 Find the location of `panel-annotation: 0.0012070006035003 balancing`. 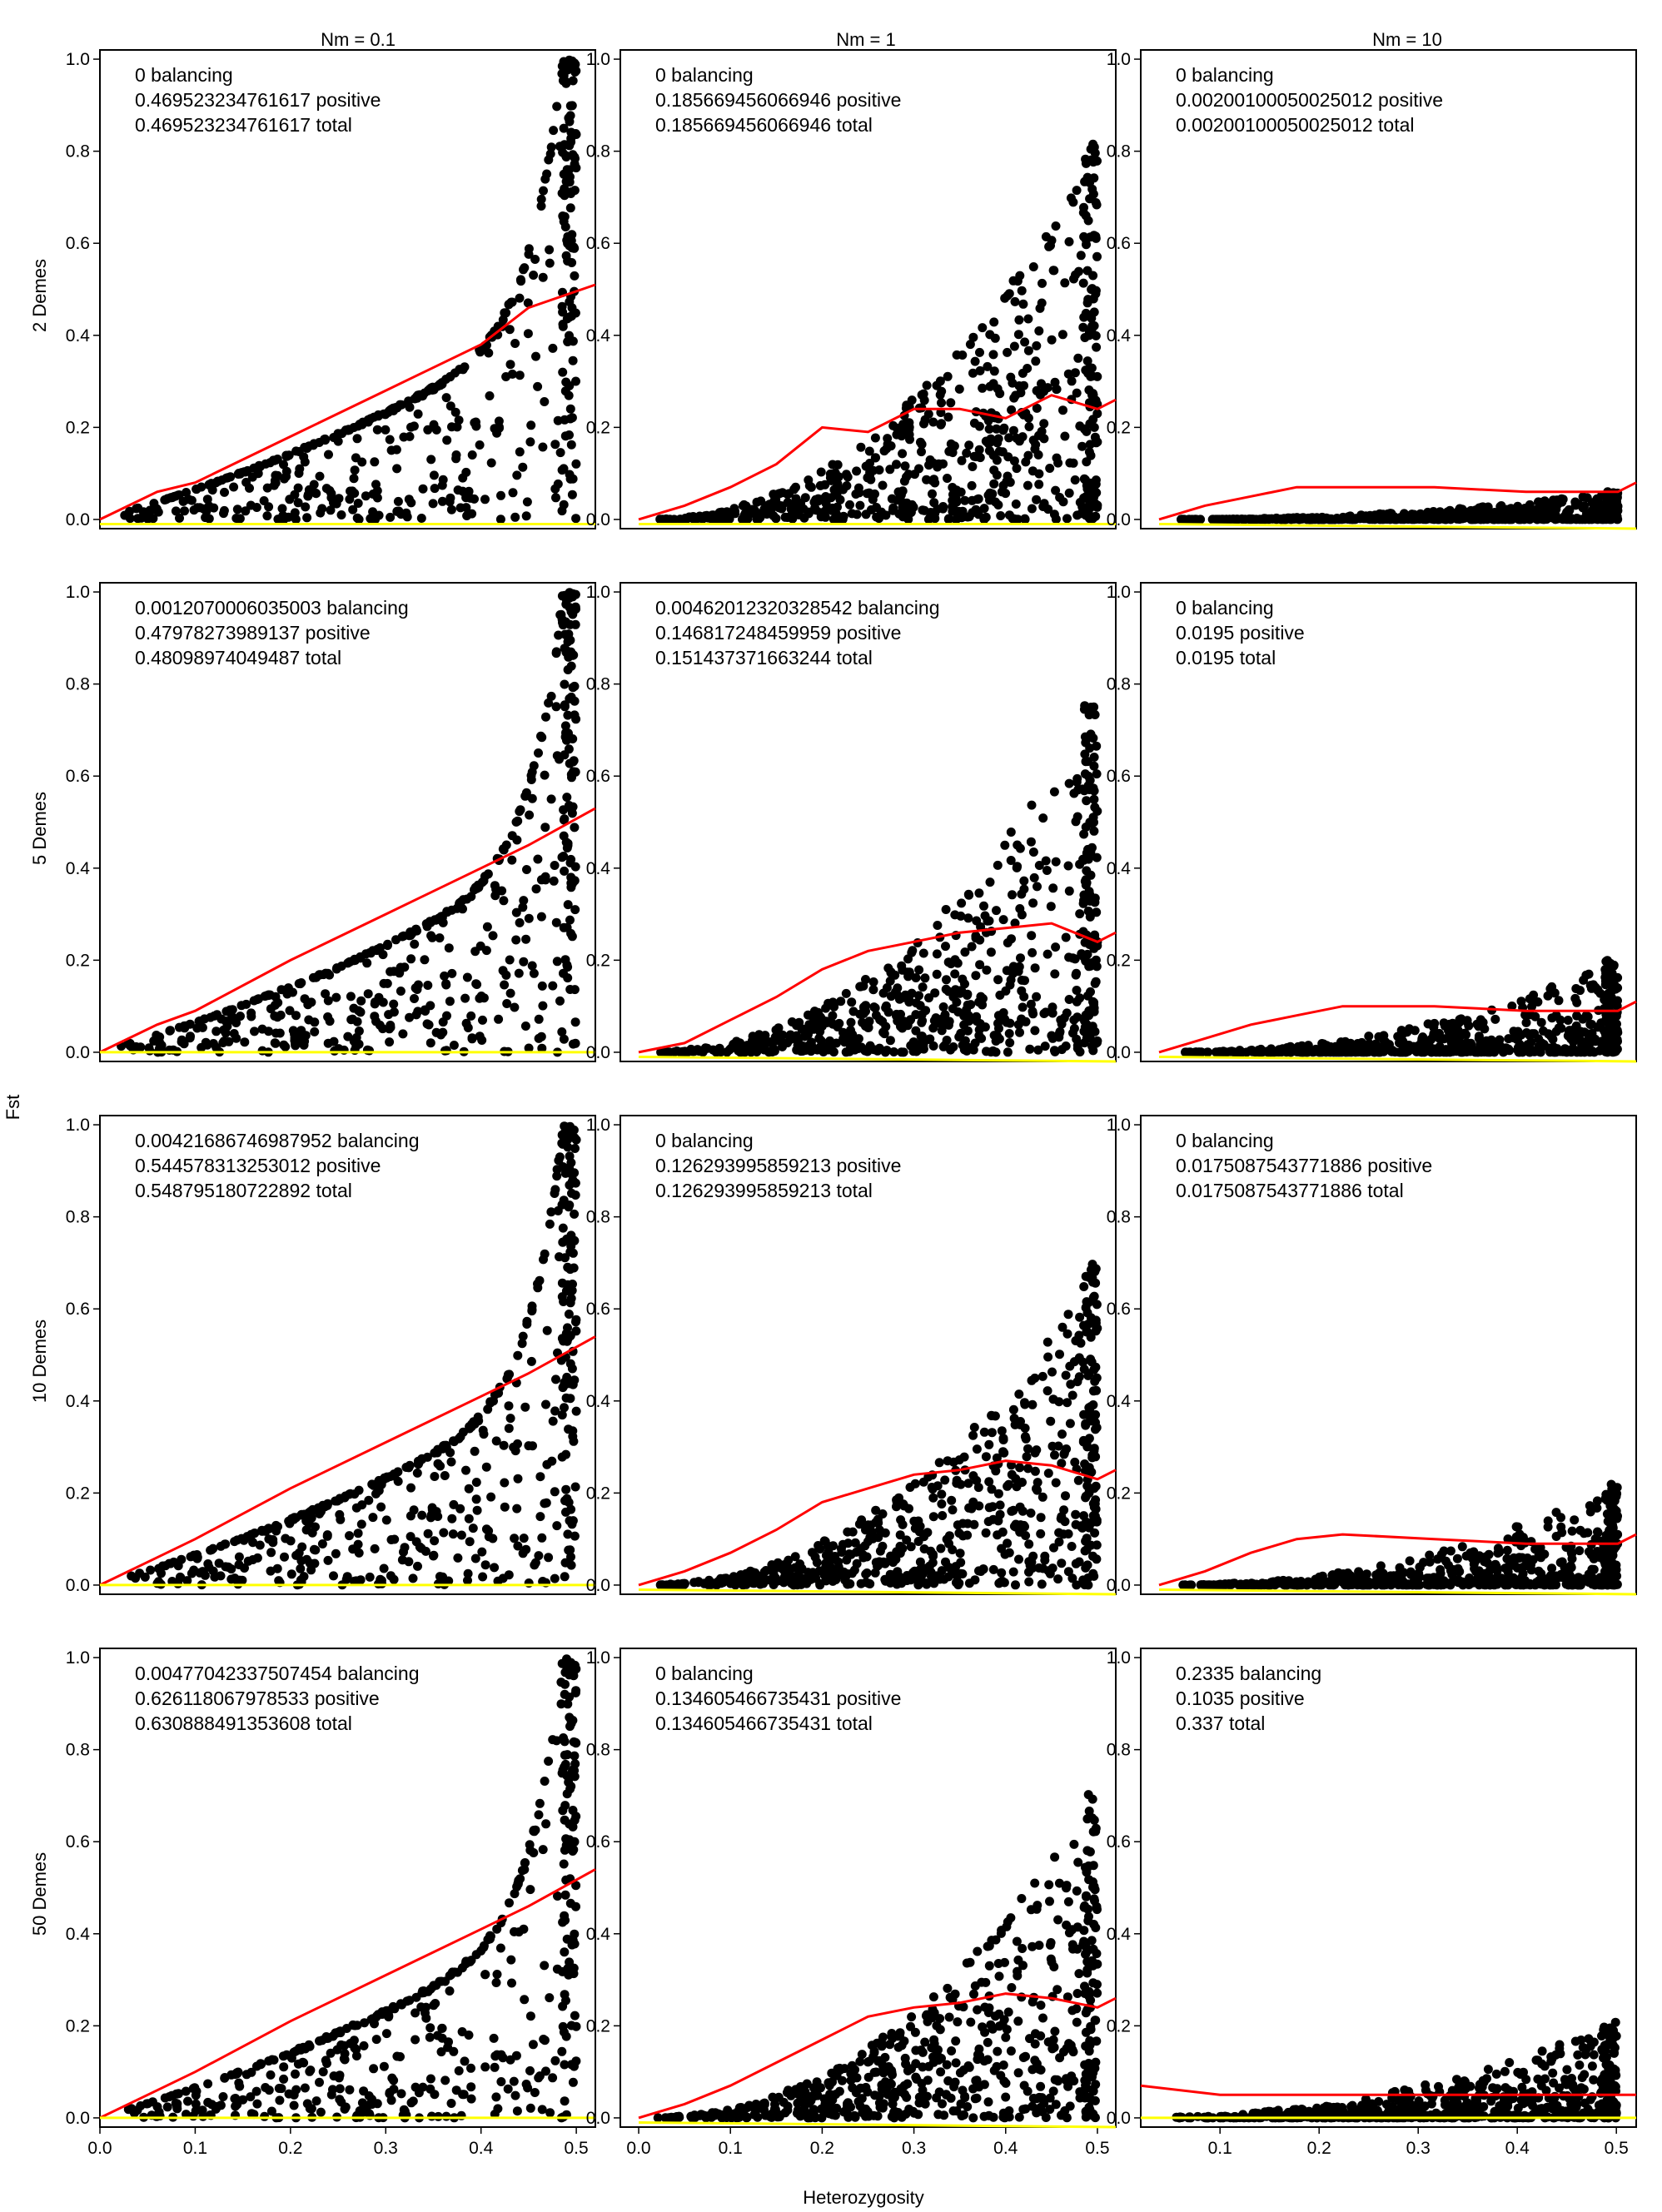

panel-annotation: 0.0012070006035003 balancing is located at coordinates (272, 608).